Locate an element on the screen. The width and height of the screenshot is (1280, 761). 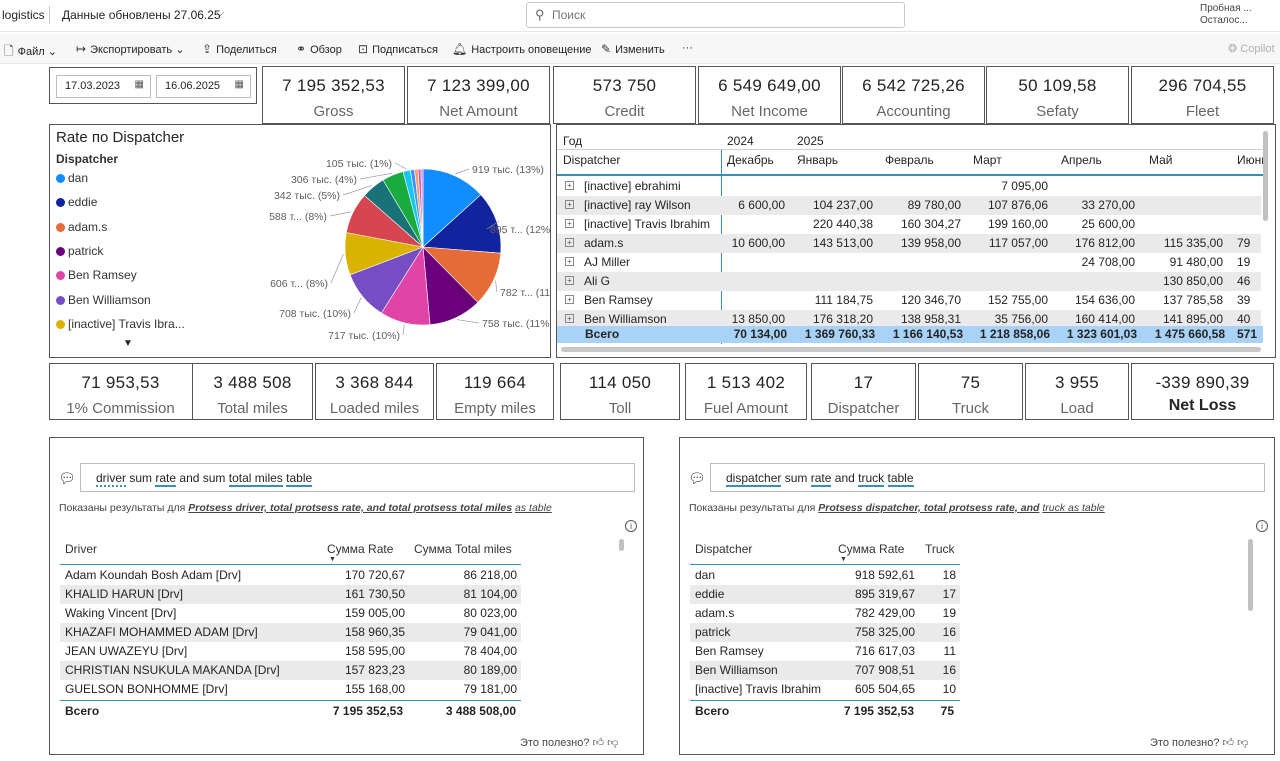
share-button: ⇪ Поделиться is located at coordinates (239, 49).